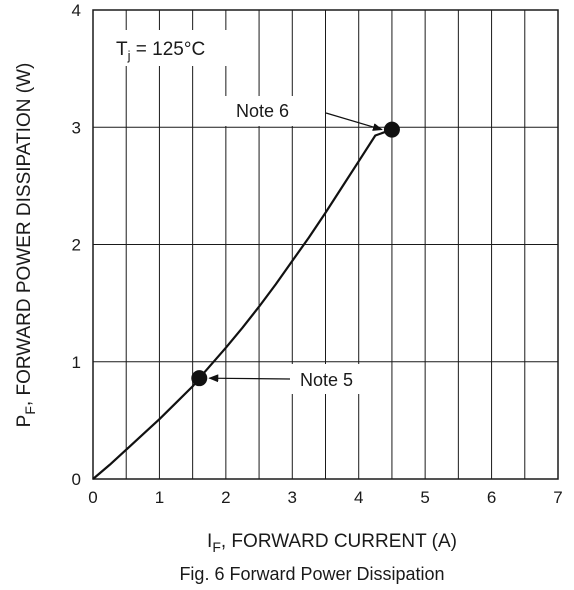 The width and height of the screenshot is (574, 590). I want to click on note-5-arrow, so click(249, 378).